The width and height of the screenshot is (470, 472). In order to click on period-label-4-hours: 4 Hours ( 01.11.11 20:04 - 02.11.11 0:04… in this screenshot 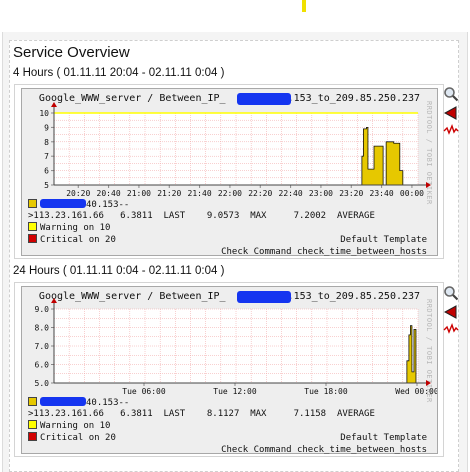, I will do `click(118, 73)`.